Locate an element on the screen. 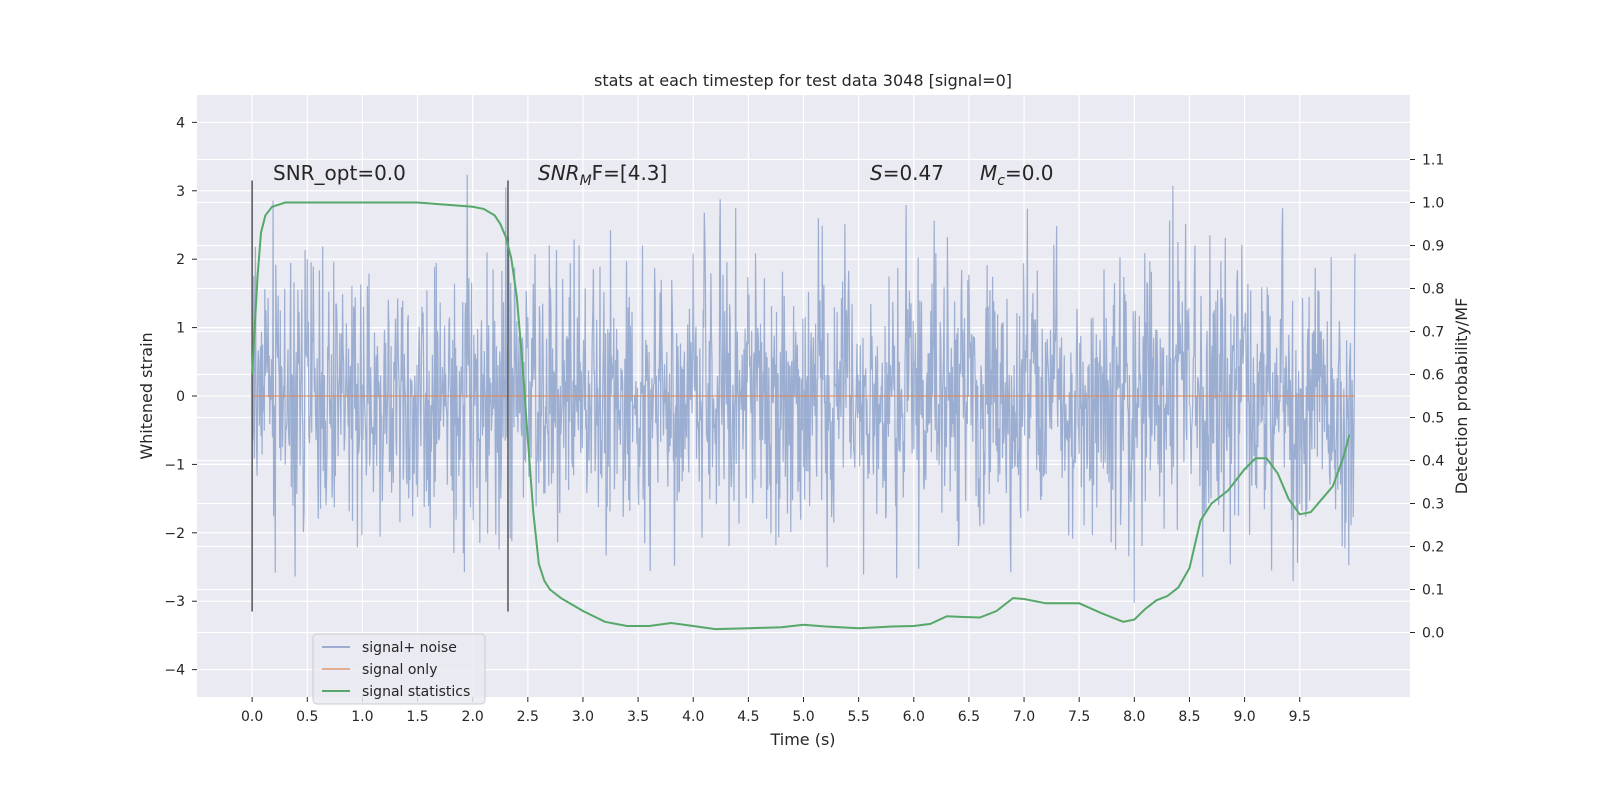 Image resolution: width=1600 pixels, height=800 pixels. annotation-mc: Mc=0.0 is located at coordinates (1017, 175).